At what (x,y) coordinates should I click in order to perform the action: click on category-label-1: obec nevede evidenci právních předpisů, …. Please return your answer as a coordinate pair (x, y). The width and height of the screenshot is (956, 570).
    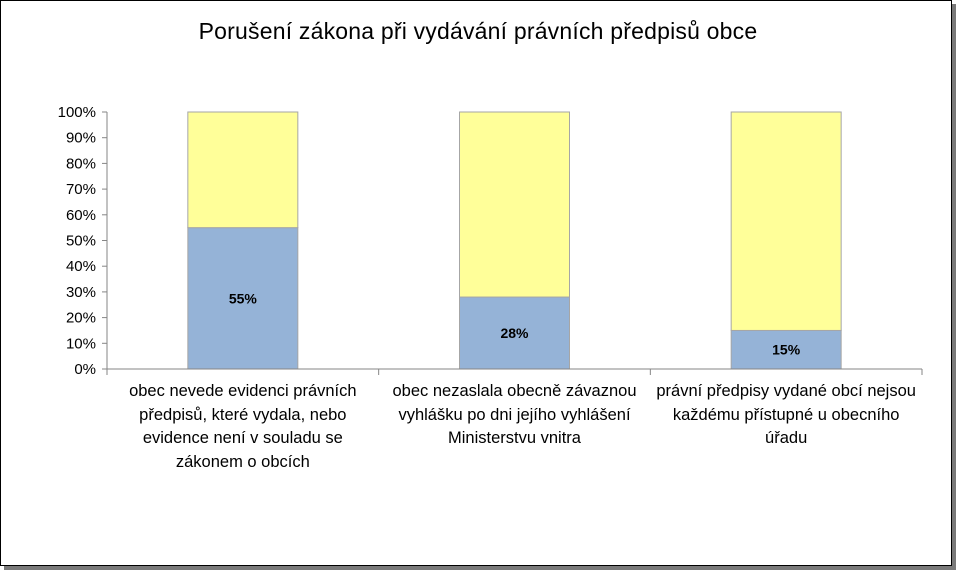
    Looking at the image, I should click on (243, 426).